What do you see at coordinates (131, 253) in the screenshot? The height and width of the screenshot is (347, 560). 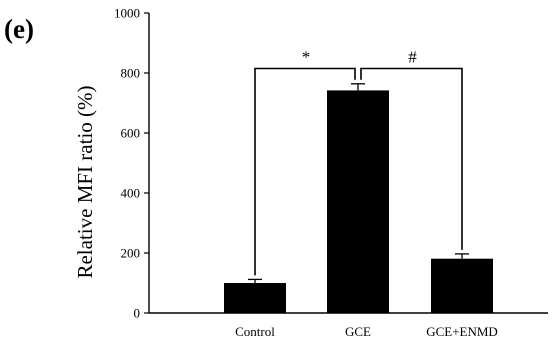 I see `y-tick-label: 200` at bounding box center [131, 253].